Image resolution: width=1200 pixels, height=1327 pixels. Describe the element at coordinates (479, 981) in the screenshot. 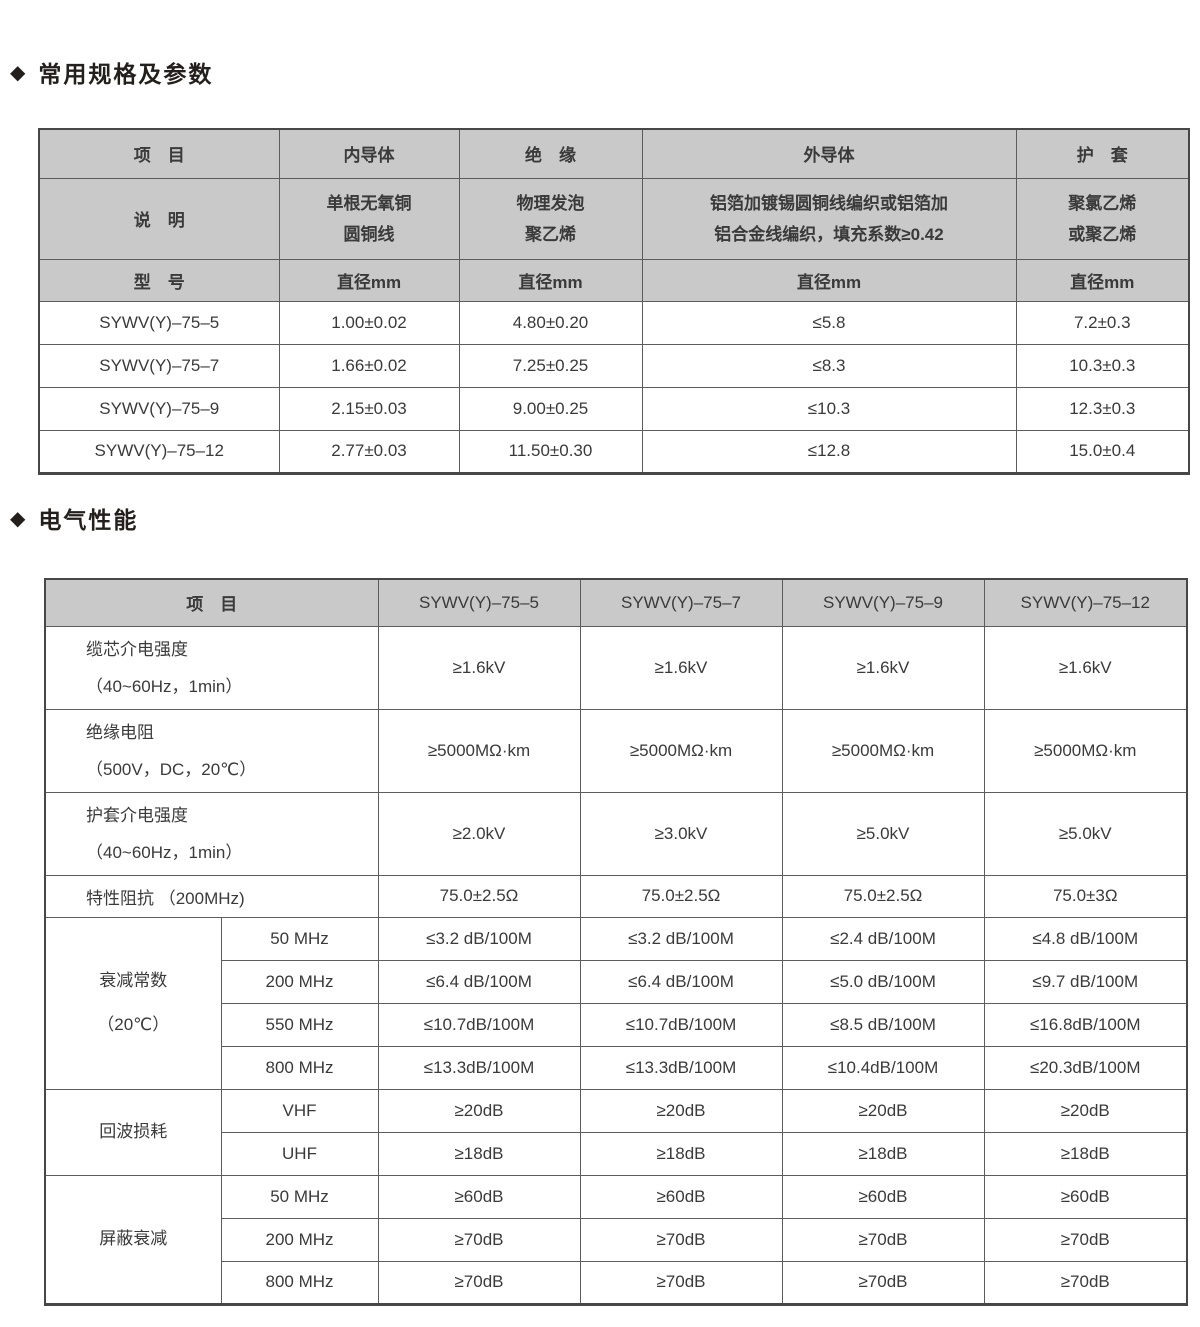

I see `table-cell: ≤6.4 dB/100M` at that location.